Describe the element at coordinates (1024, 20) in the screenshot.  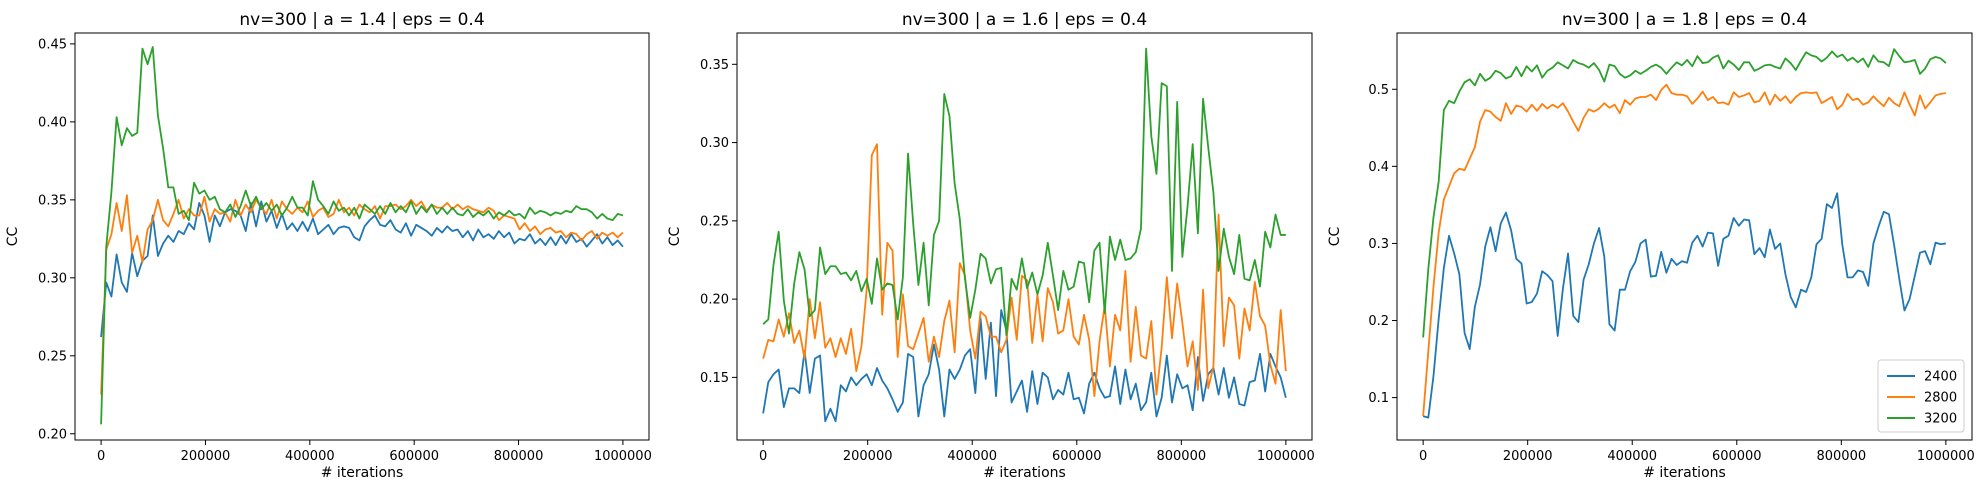
I see `chart-title: nv=300 | a = 1.6 | eps = 0.4` at that location.